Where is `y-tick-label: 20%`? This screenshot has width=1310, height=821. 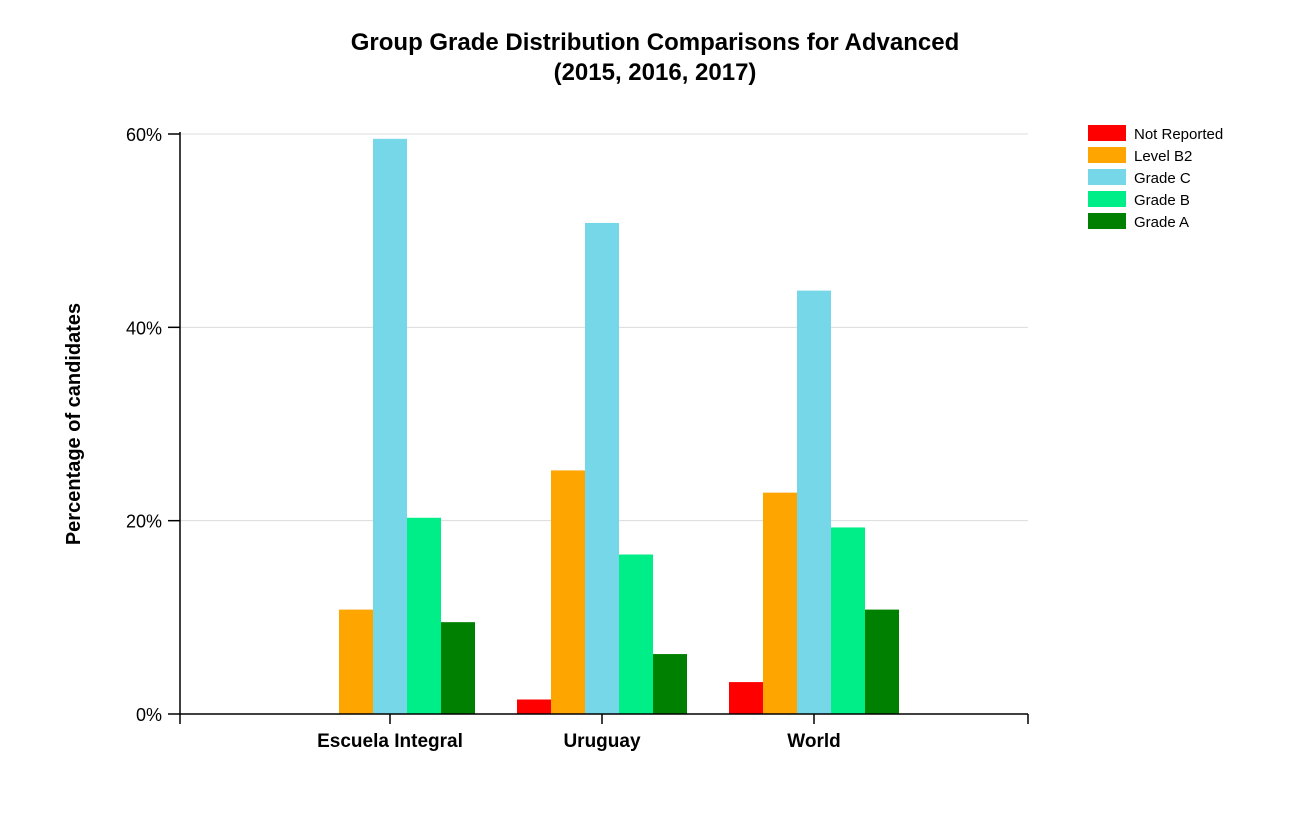 y-tick-label: 20% is located at coordinates (144, 522).